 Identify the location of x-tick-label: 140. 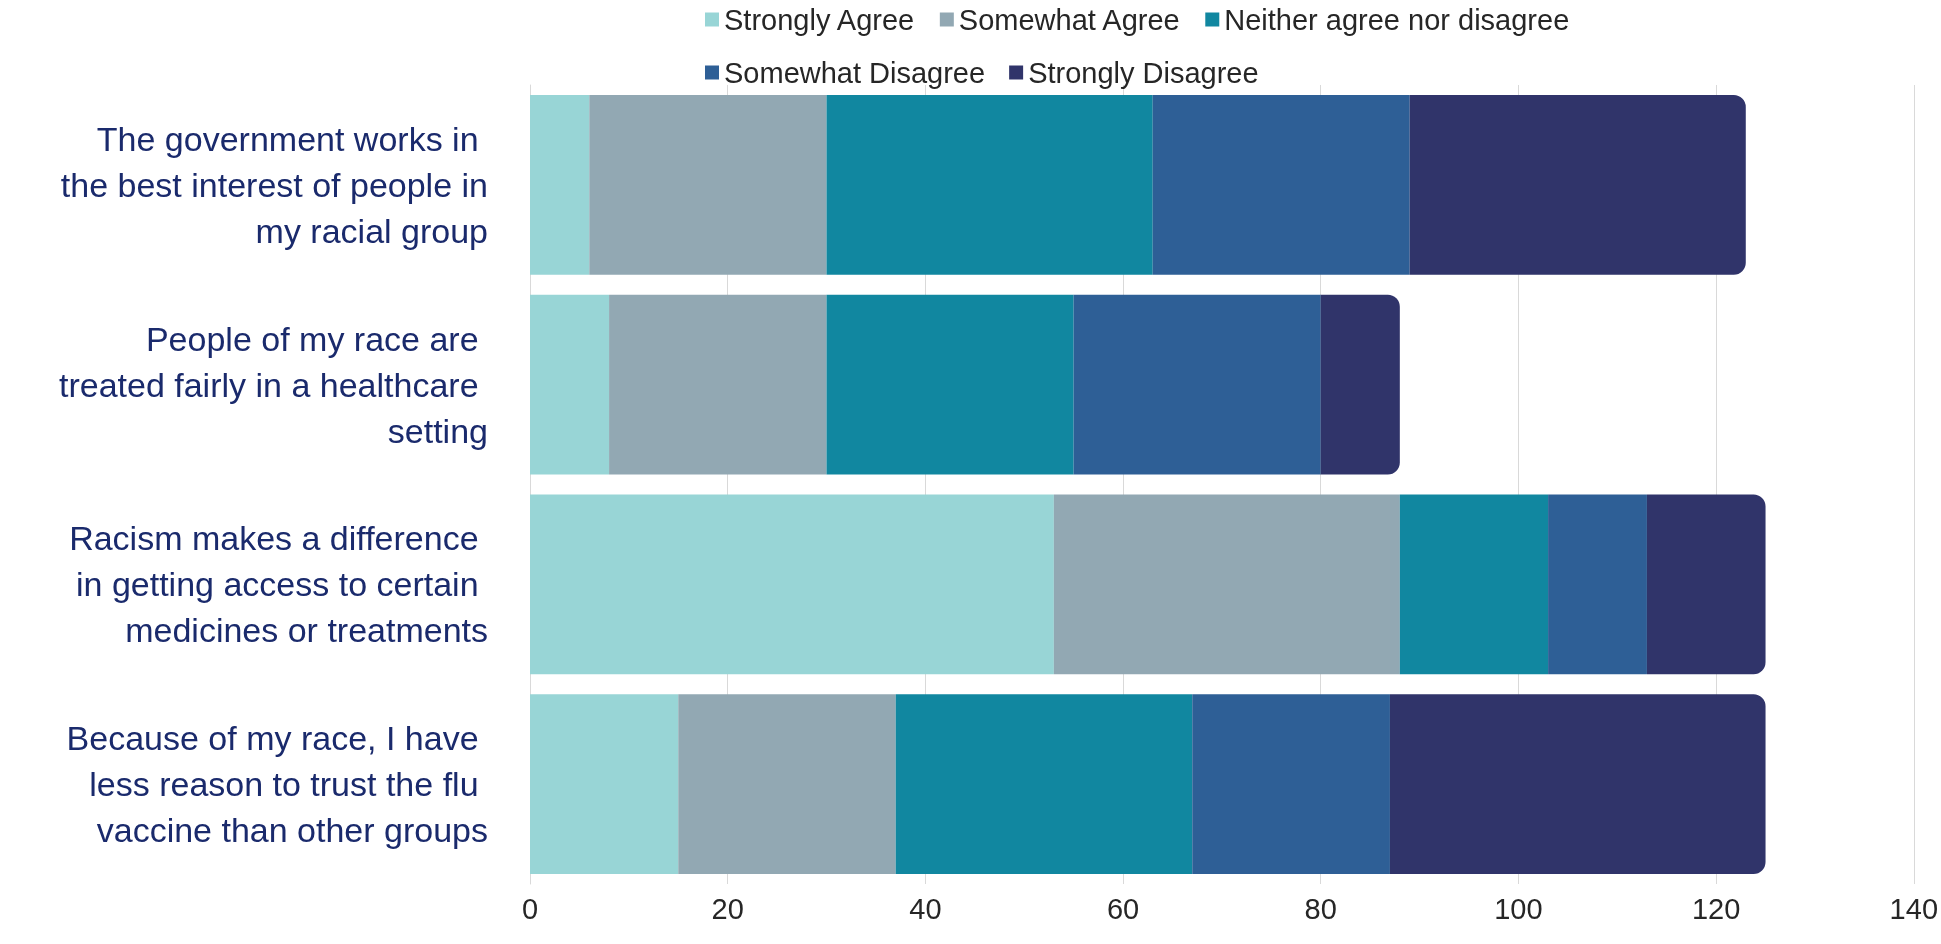
(1913, 908).